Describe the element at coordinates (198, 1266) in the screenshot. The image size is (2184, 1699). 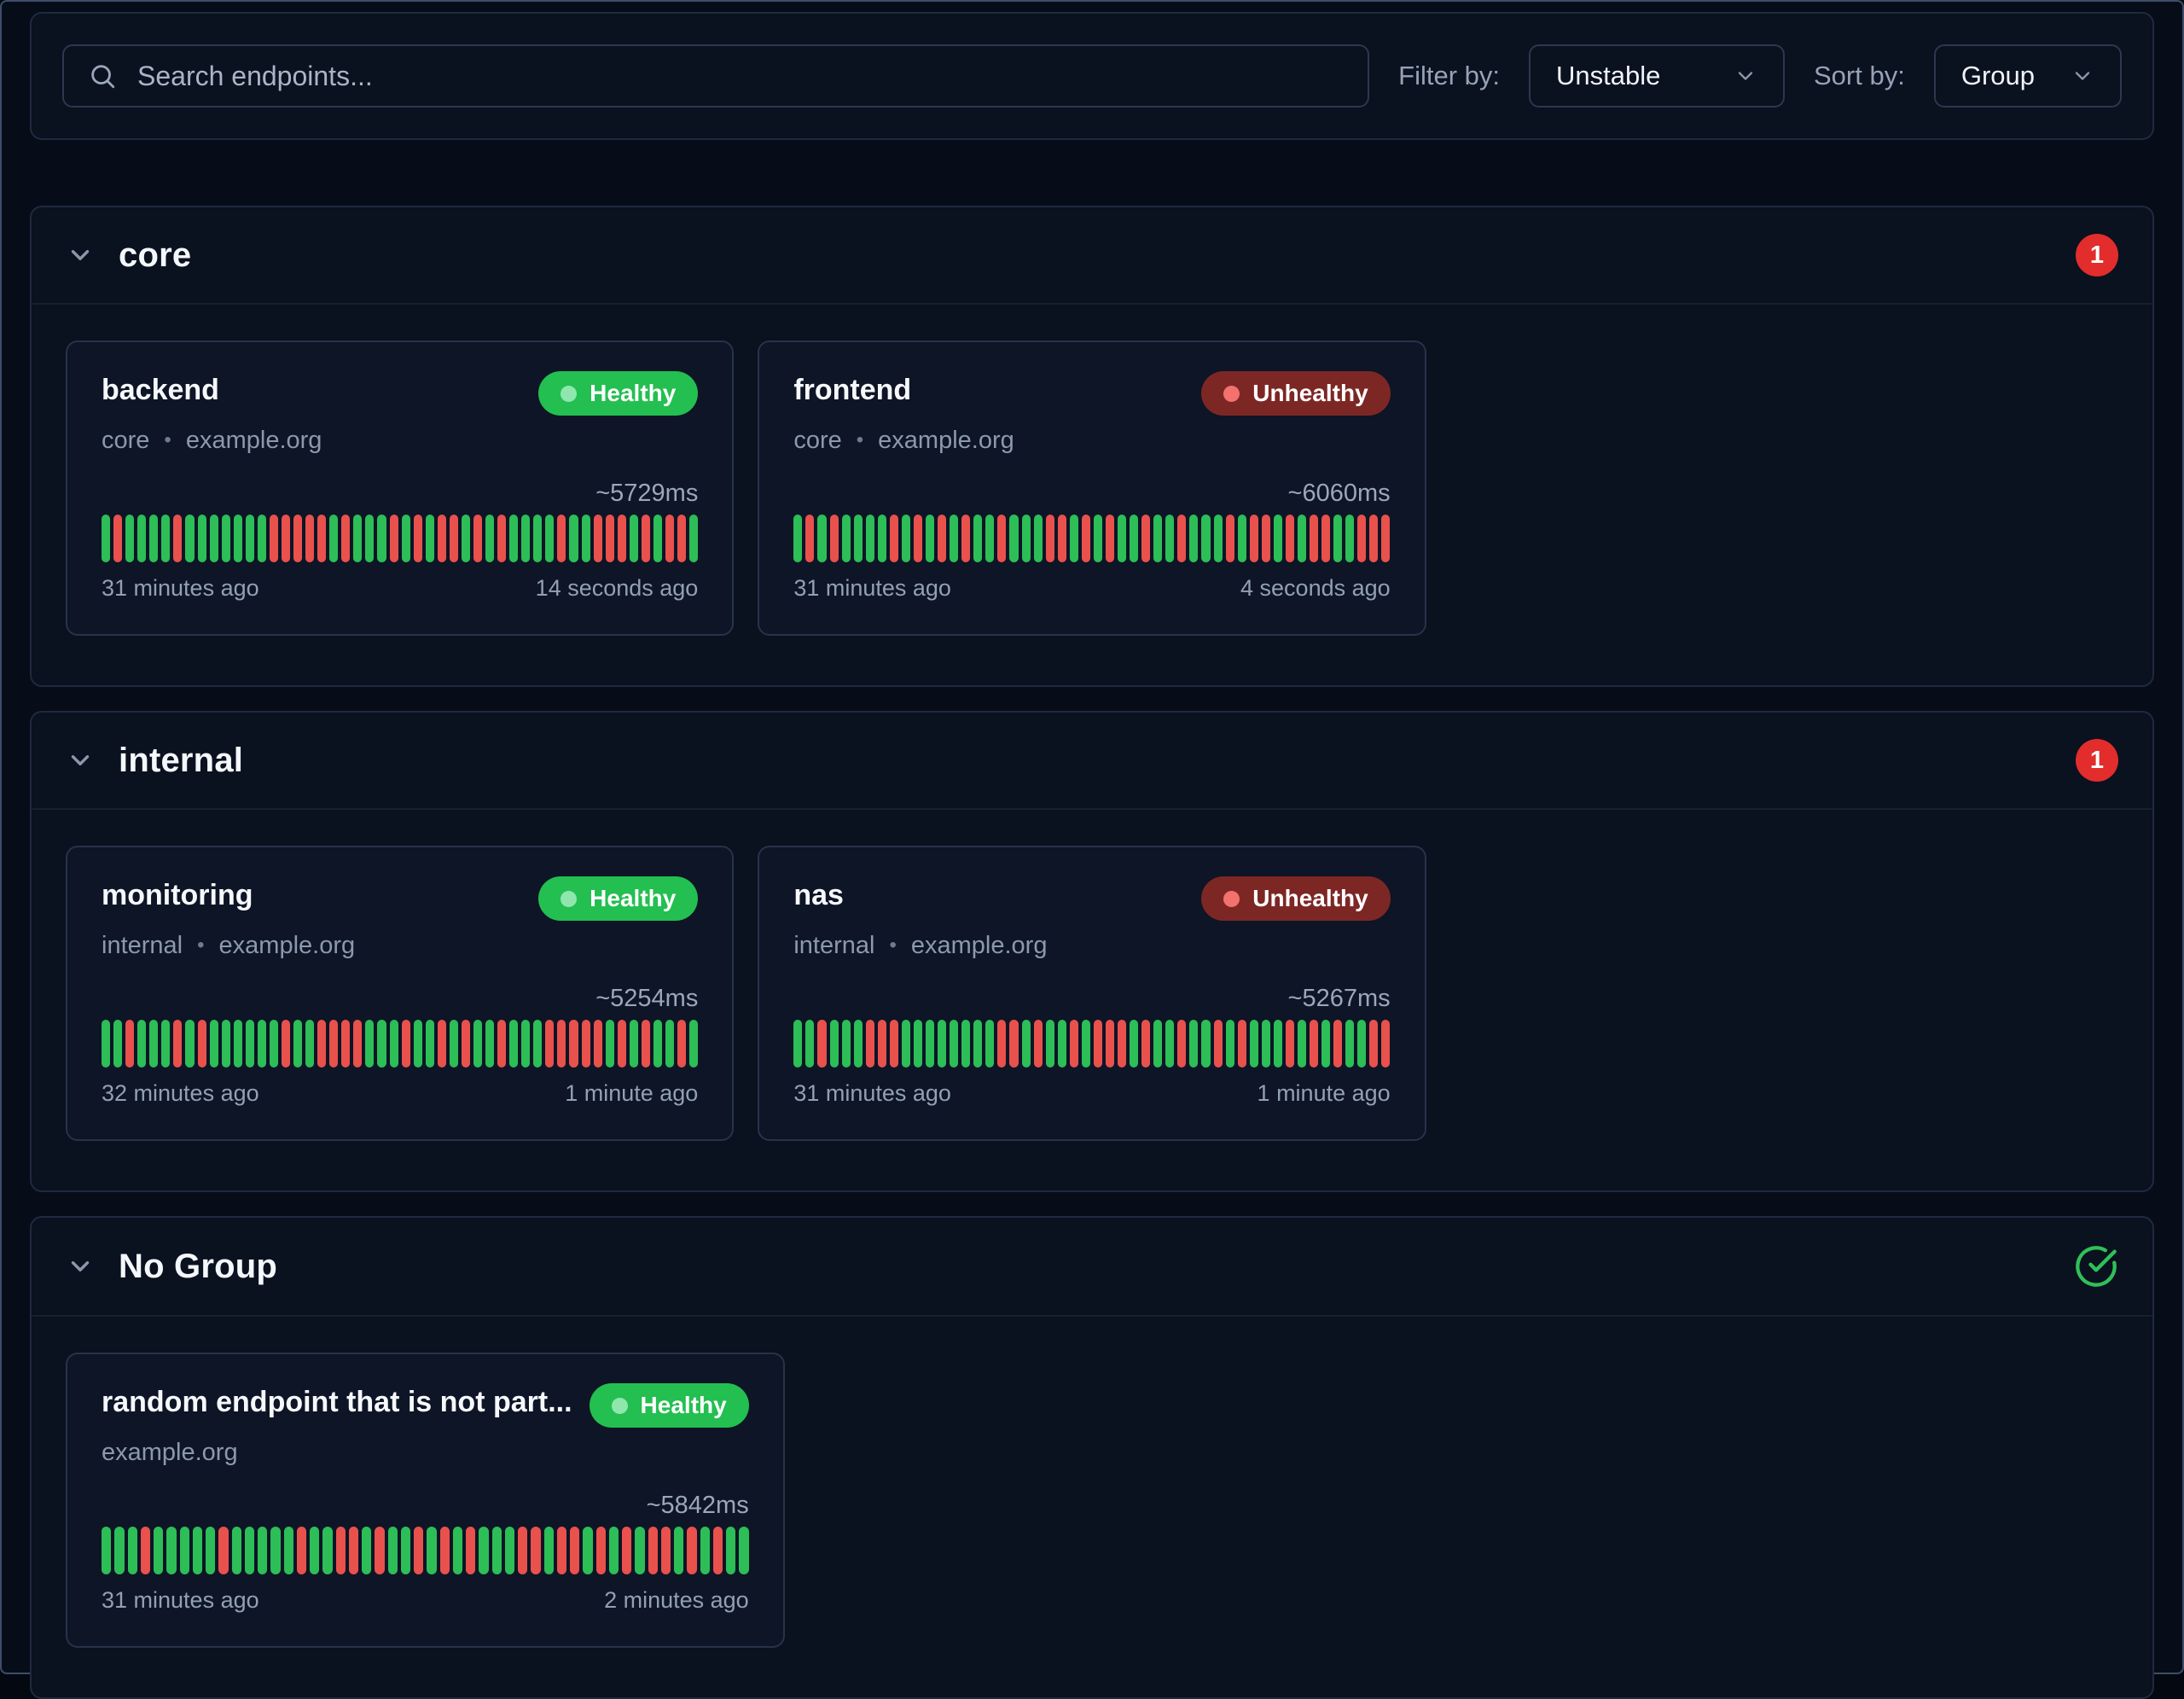
I see `group-title: No Group` at that location.